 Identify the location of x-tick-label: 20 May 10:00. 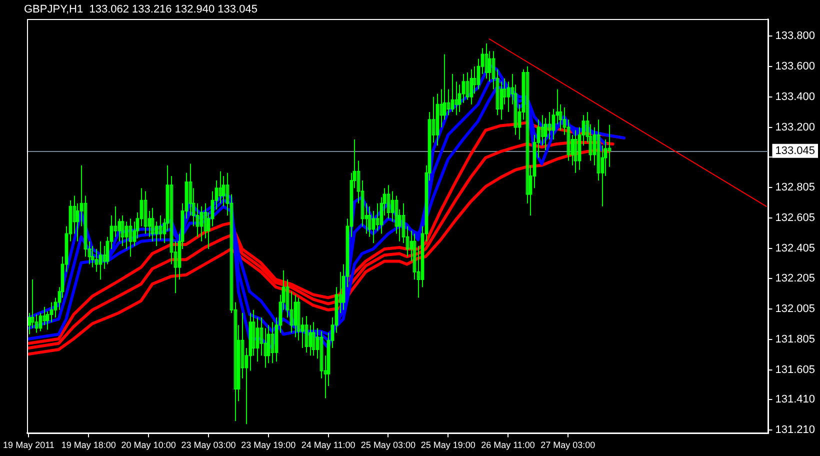
(148, 445).